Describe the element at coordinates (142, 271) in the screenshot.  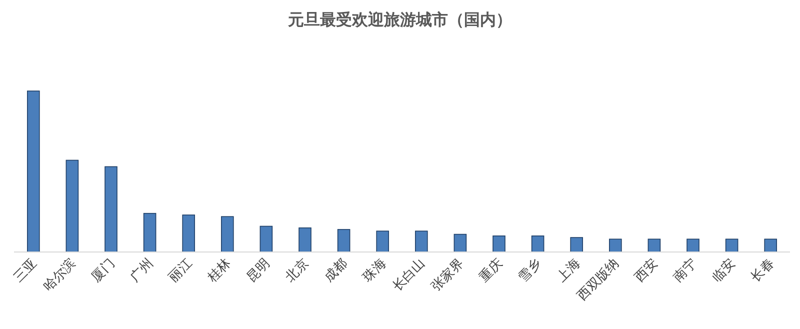
I see `x-tick-label: 广州` at that location.